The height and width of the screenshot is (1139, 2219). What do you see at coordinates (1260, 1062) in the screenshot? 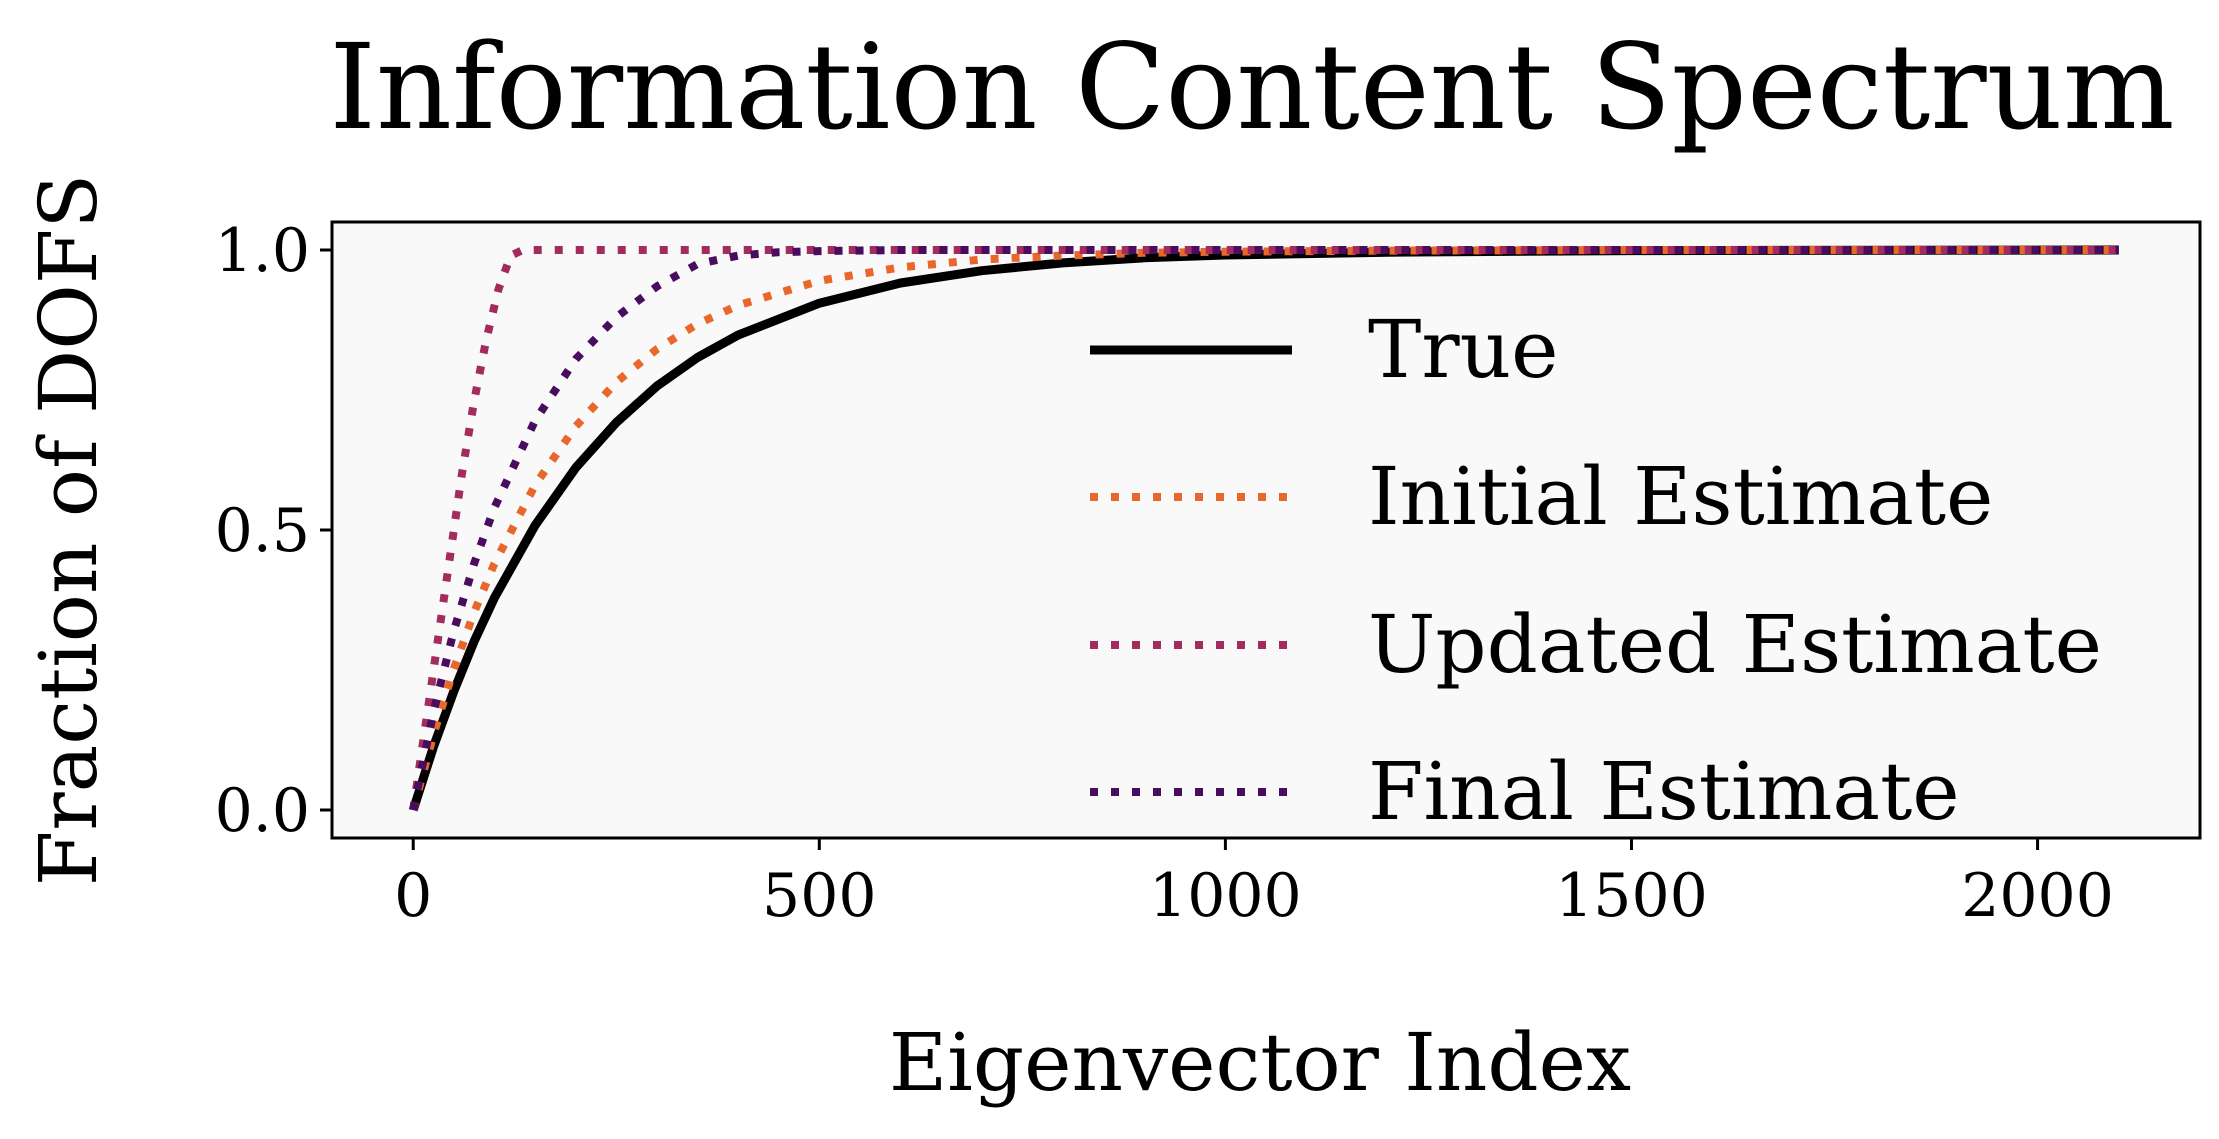
I see `x-axis-label: Eigenvector Index` at bounding box center [1260, 1062].